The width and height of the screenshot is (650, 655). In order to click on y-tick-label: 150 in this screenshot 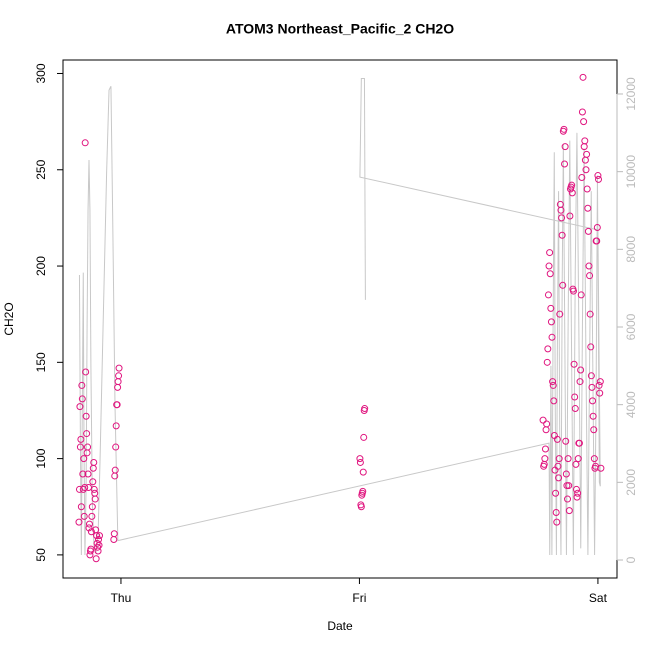, I will do `click(41, 362)`.